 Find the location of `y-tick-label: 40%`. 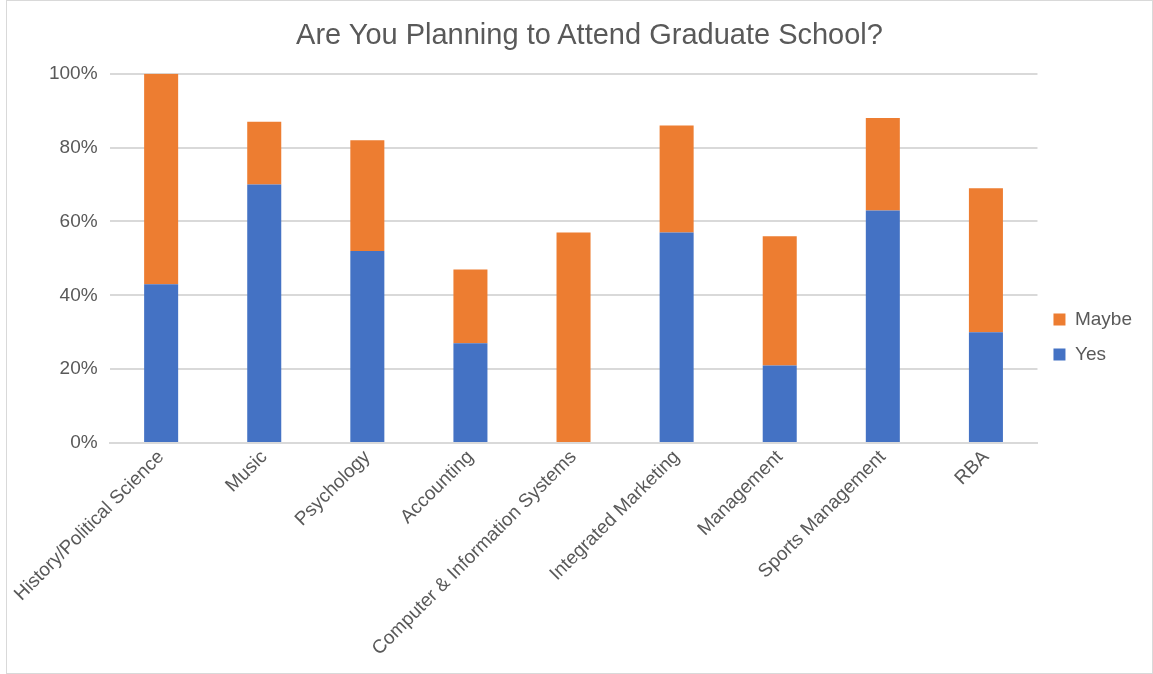

y-tick-label: 40% is located at coordinates (78, 294).